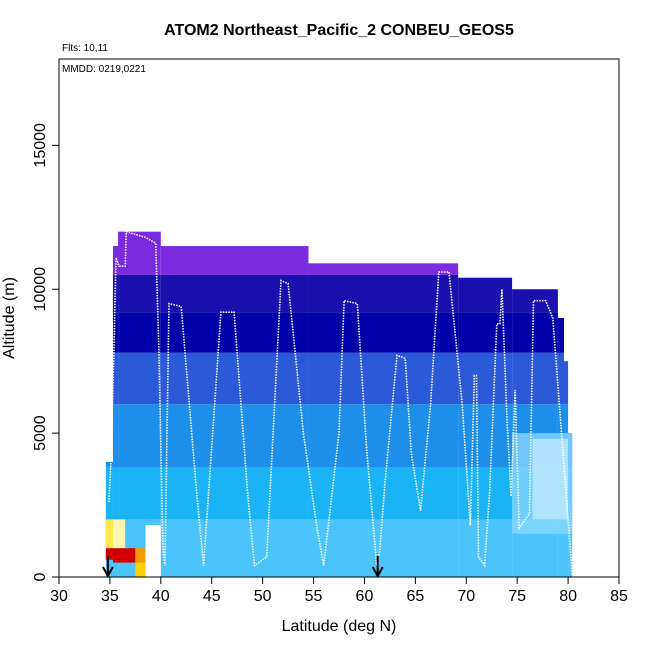  I want to click on y-tick-label: 10000, so click(40, 289).